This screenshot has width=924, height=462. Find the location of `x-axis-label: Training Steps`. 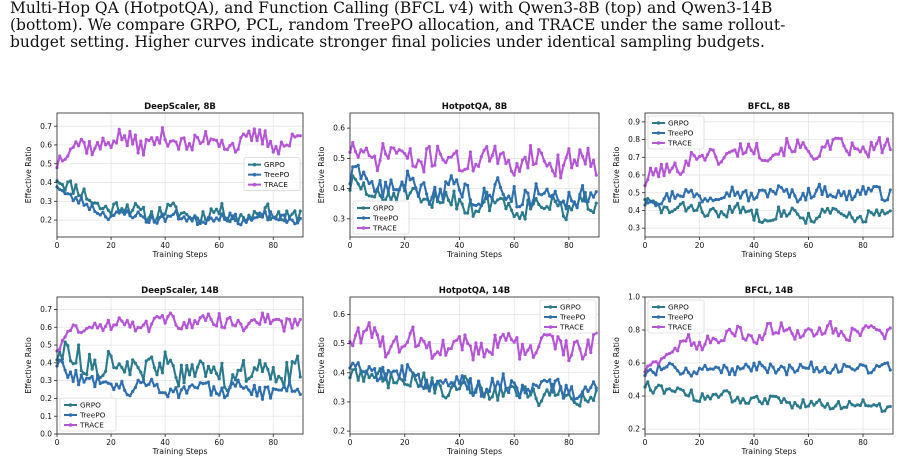

x-axis-label: Training Steps is located at coordinates (768, 451).